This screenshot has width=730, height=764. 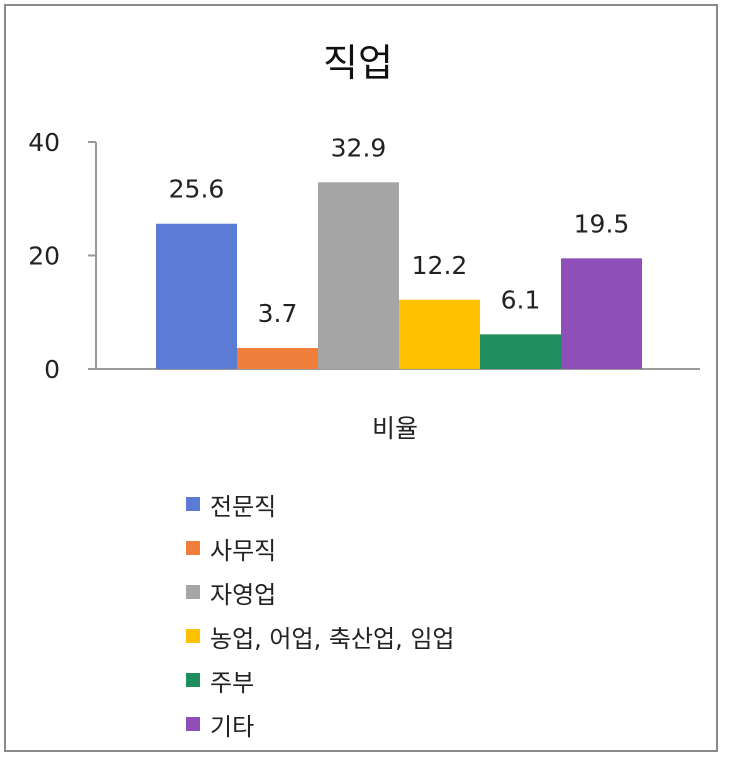 I want to click on legend-item: 사무직, so click(x=320, y=548).